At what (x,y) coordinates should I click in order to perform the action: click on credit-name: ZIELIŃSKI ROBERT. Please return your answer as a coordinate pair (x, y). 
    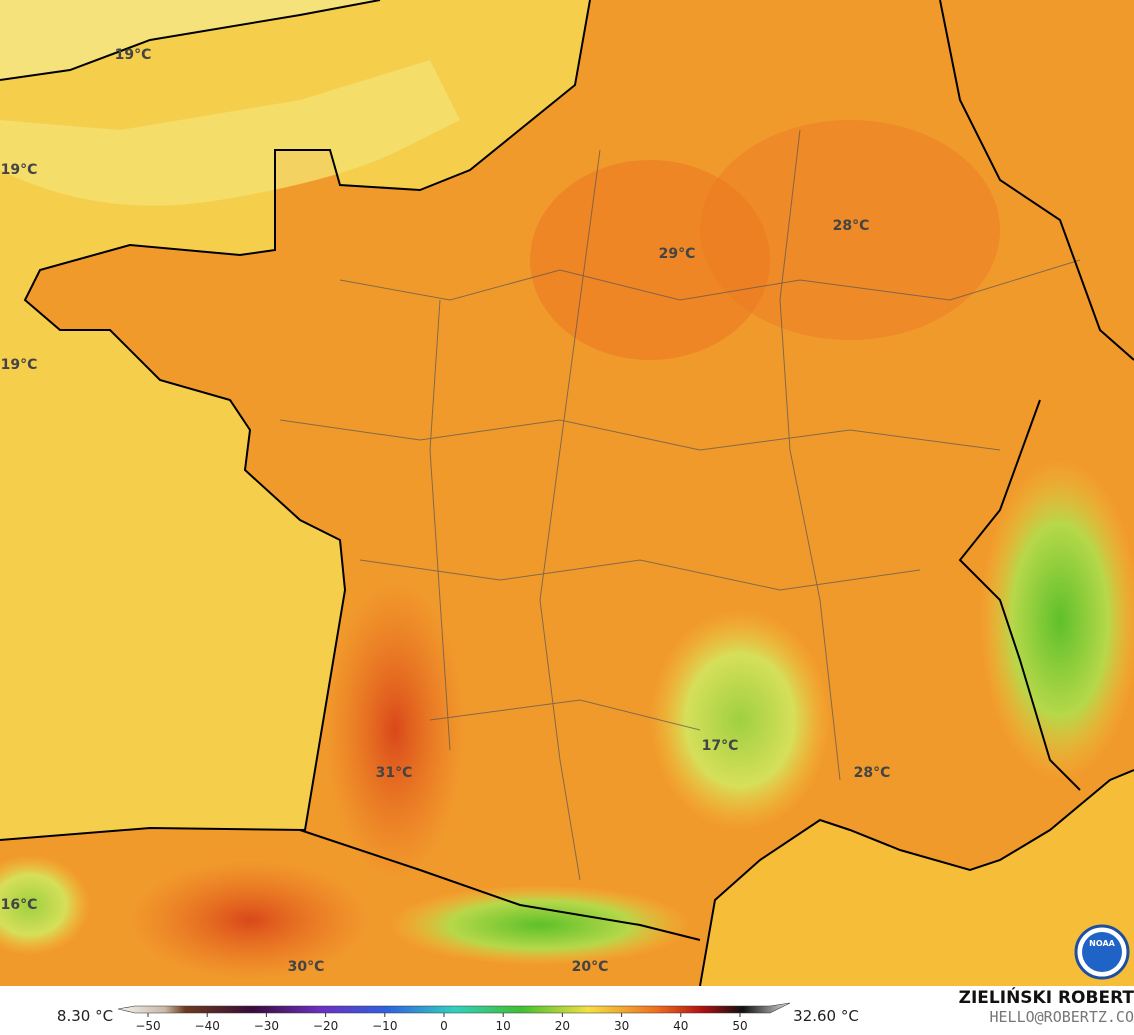
    Looking at the image, I should click on (1046, 997).